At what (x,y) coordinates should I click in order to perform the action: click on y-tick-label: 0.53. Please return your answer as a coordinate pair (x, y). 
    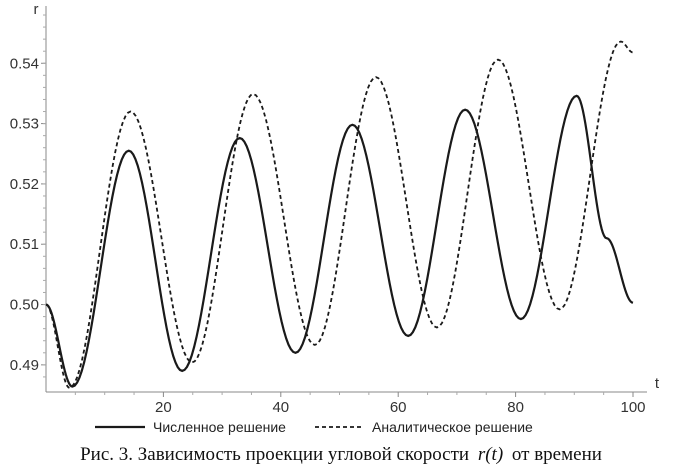
    Looking at the image, I should click on (24, 124).